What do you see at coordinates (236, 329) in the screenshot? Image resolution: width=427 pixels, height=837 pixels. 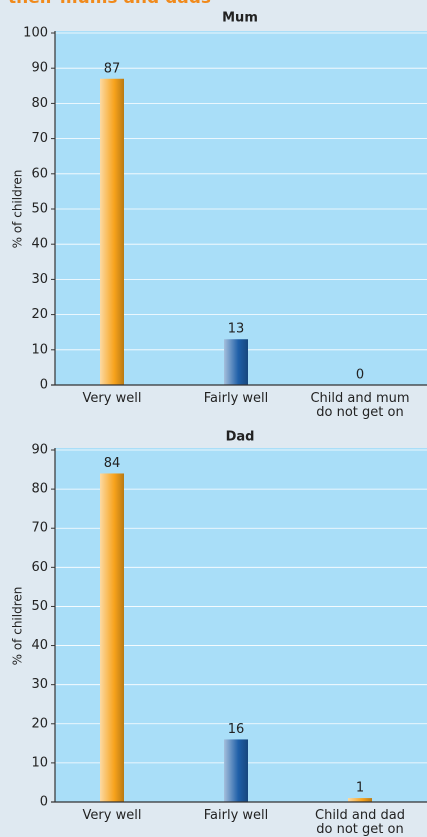 I see `value-label: 13` at bounding box center [236, 329].